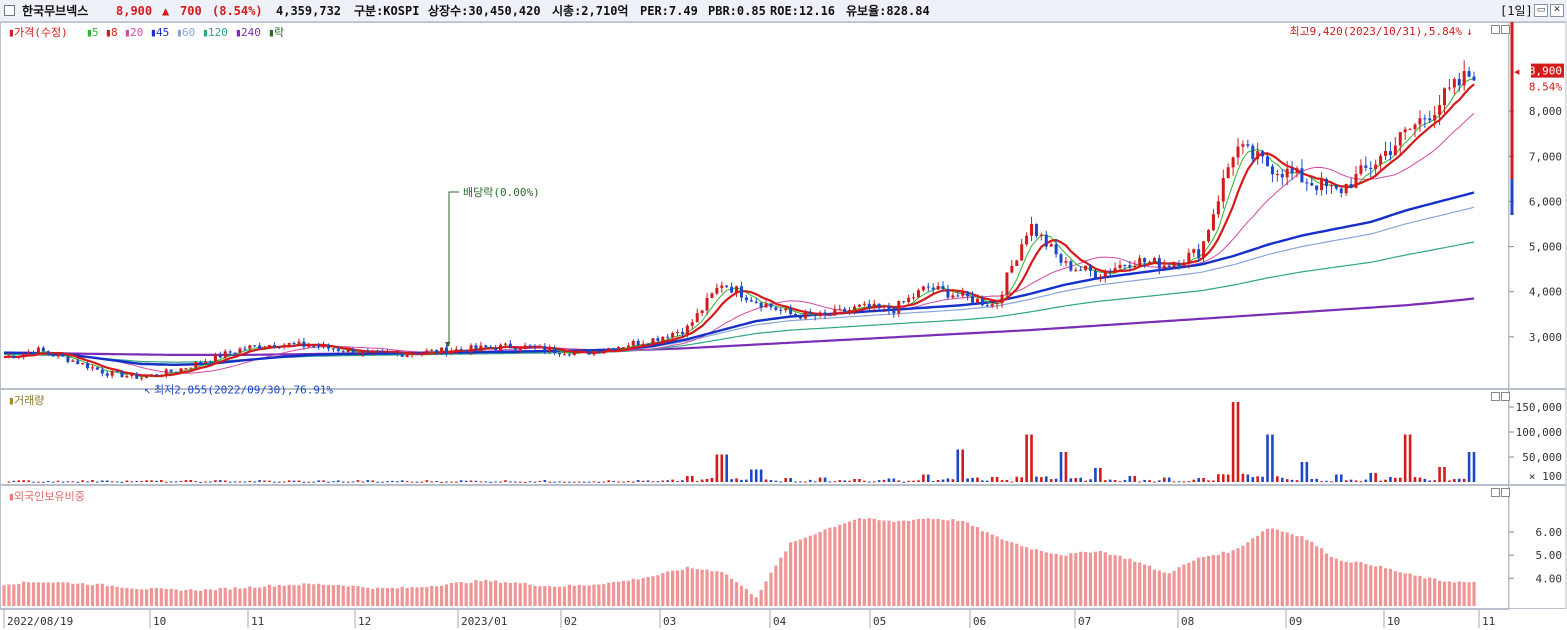  What do you see at coordinates (979, 621) in the screenshot?
I see `date-axis-label: 06` at bounding box center [979, 621].